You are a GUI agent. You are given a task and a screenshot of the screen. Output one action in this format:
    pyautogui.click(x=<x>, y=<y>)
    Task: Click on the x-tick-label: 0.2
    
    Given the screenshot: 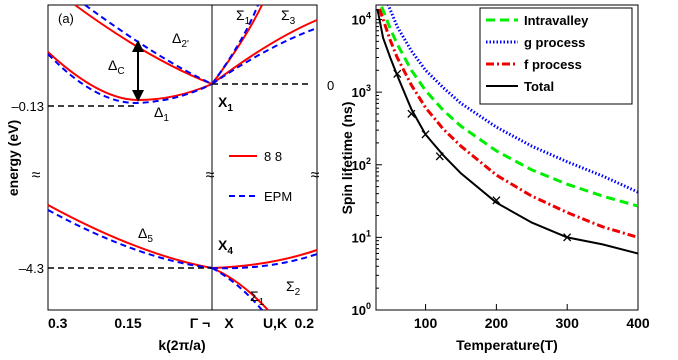 What is the action you would take?
    pyautogui.click(x=305, y=323)
    